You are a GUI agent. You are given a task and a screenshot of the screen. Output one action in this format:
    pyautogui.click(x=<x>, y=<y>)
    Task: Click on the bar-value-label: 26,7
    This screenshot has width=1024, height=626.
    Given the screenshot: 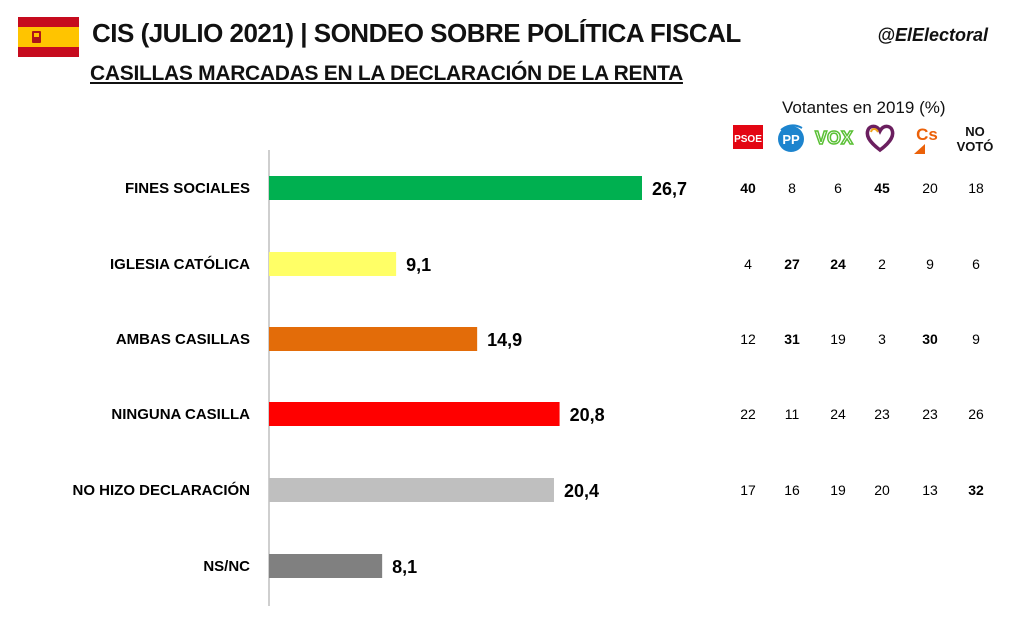 What is the action you would take?
    pyautogui.click(x=669, y=189)
    